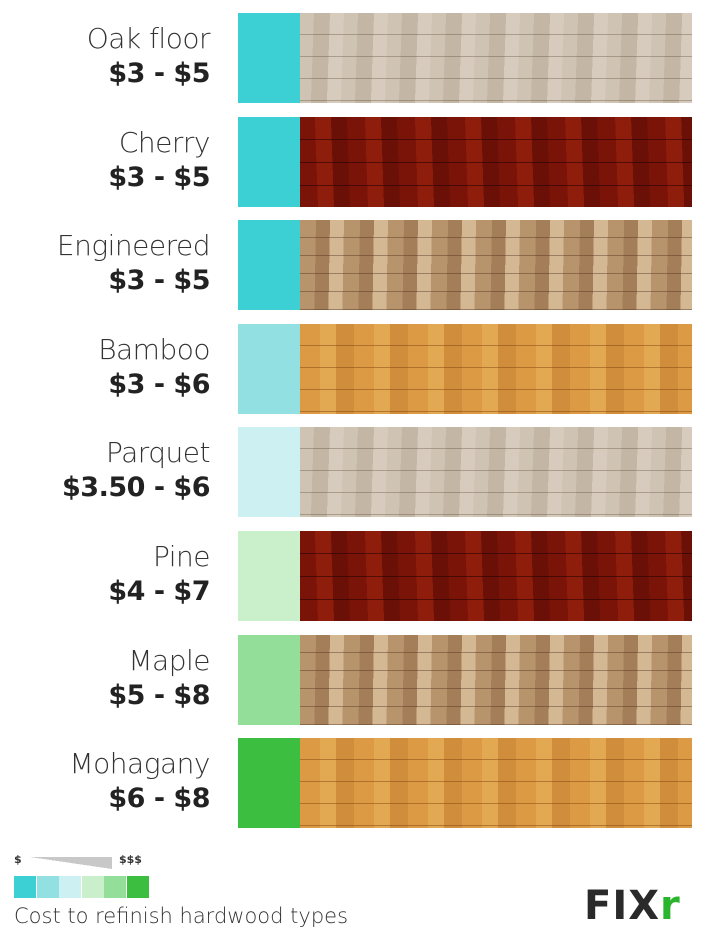 Image resolution: width=720 pixels, height=949 pixels. Describe the element at coordinates (181, 916) in the screenshot. I see `caption: Cost to refinish hardwood types` at that location.